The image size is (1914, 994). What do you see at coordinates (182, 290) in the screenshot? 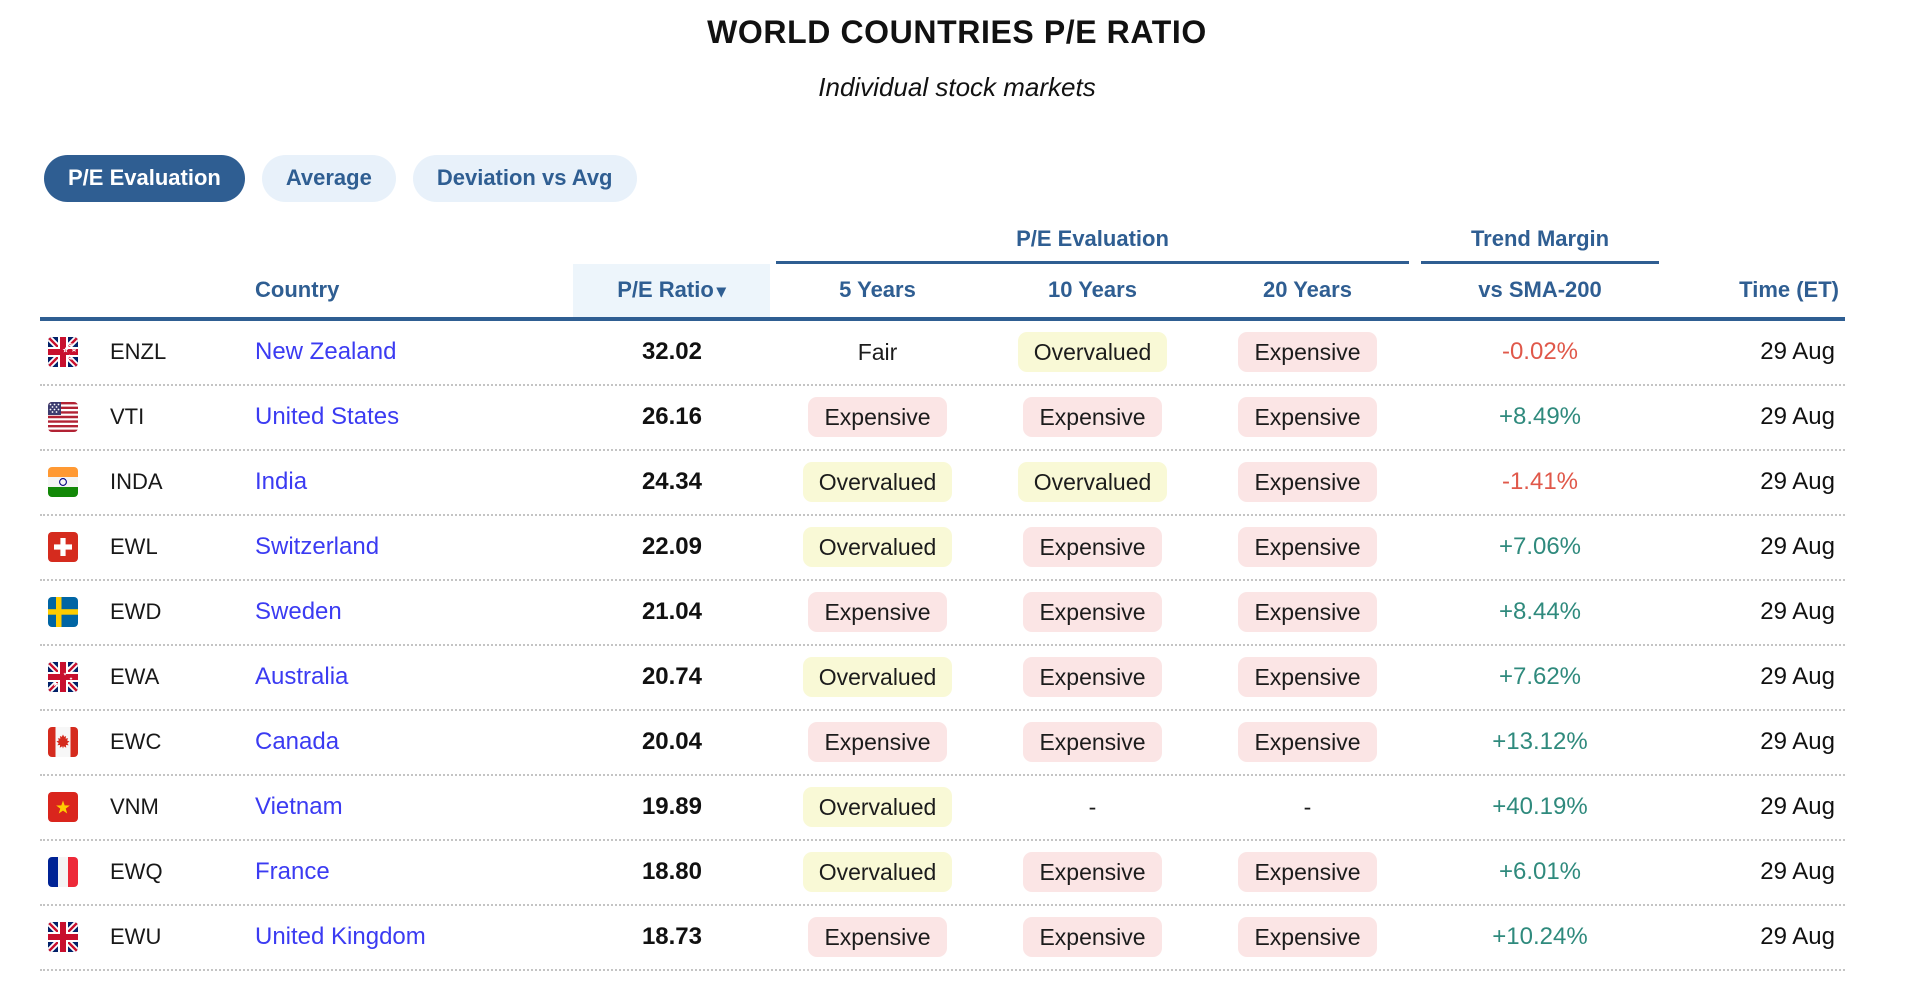
I see `ticker-column-header` at bounding box center [182, 290].